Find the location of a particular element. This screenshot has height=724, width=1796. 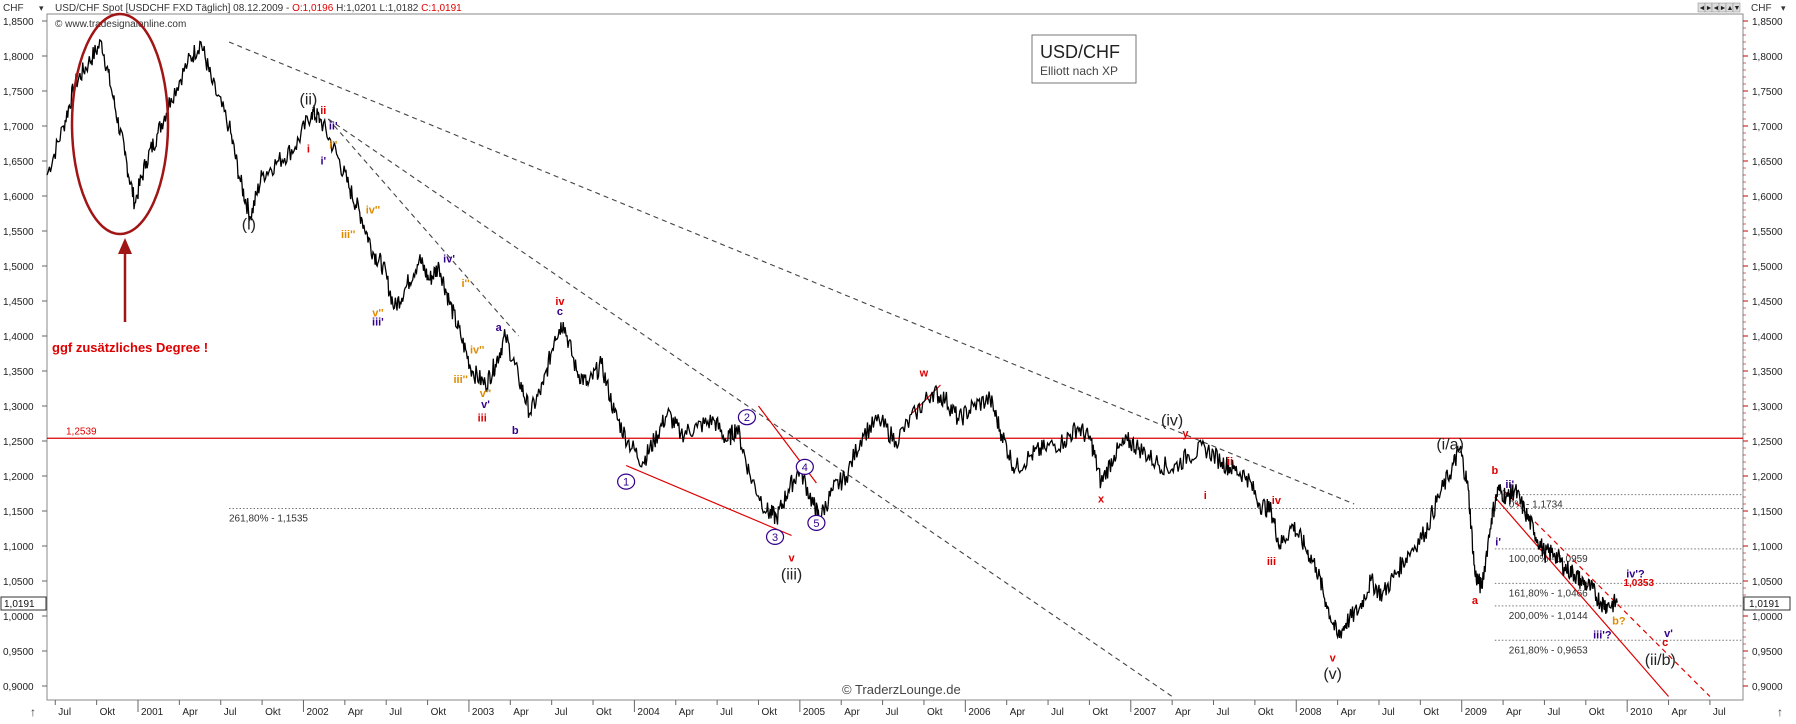

wave-label: ii is located at coordinates (1230, 462).